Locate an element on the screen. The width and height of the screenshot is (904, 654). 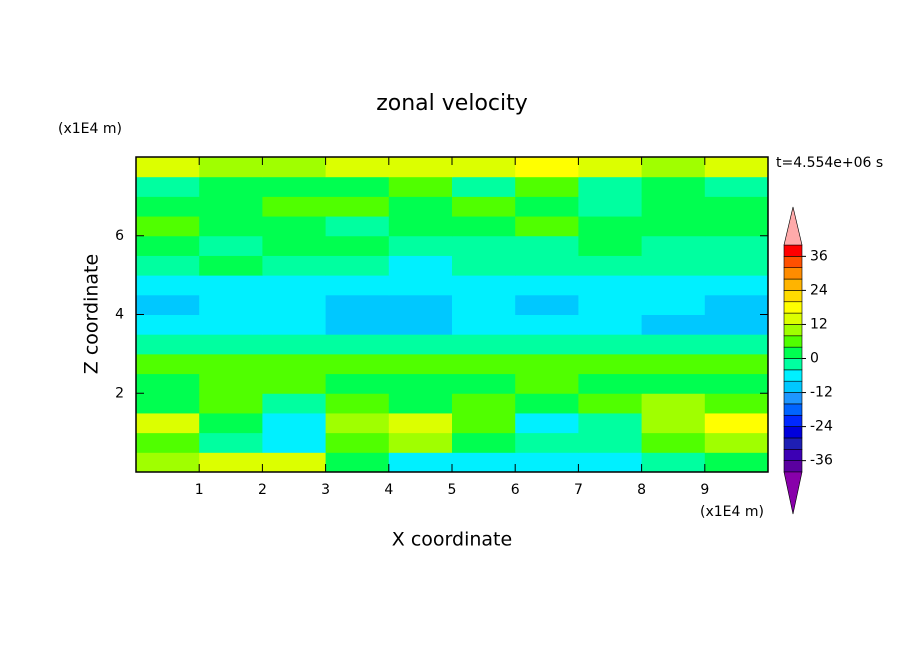
x-tick-label: 3 is located at coordinates (325, 490).